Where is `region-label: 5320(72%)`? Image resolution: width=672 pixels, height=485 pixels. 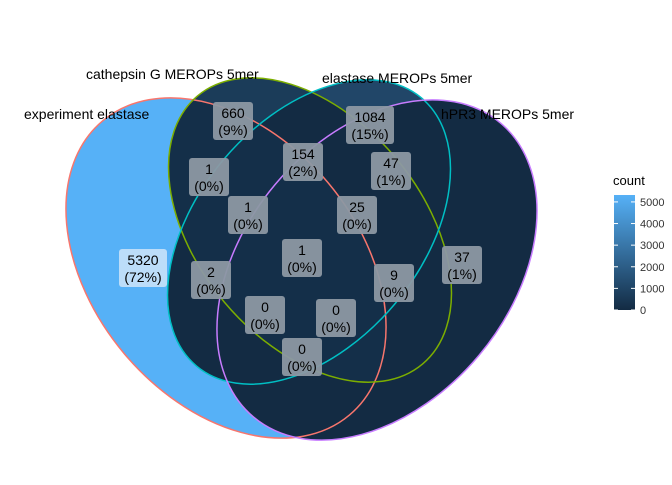 region-label: 5320(72%) is located at coordinates (143, 268).